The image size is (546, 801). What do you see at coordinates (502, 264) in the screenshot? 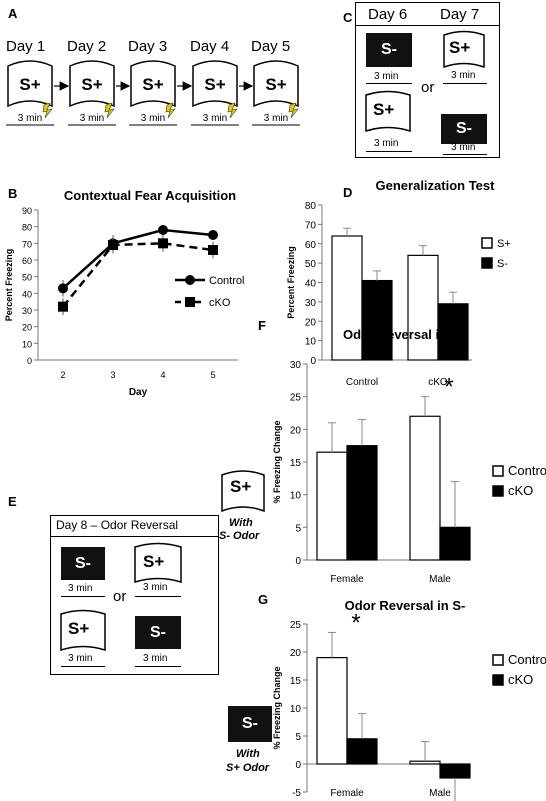
I see `legend-label: S-` at bounding box center [502, 264].